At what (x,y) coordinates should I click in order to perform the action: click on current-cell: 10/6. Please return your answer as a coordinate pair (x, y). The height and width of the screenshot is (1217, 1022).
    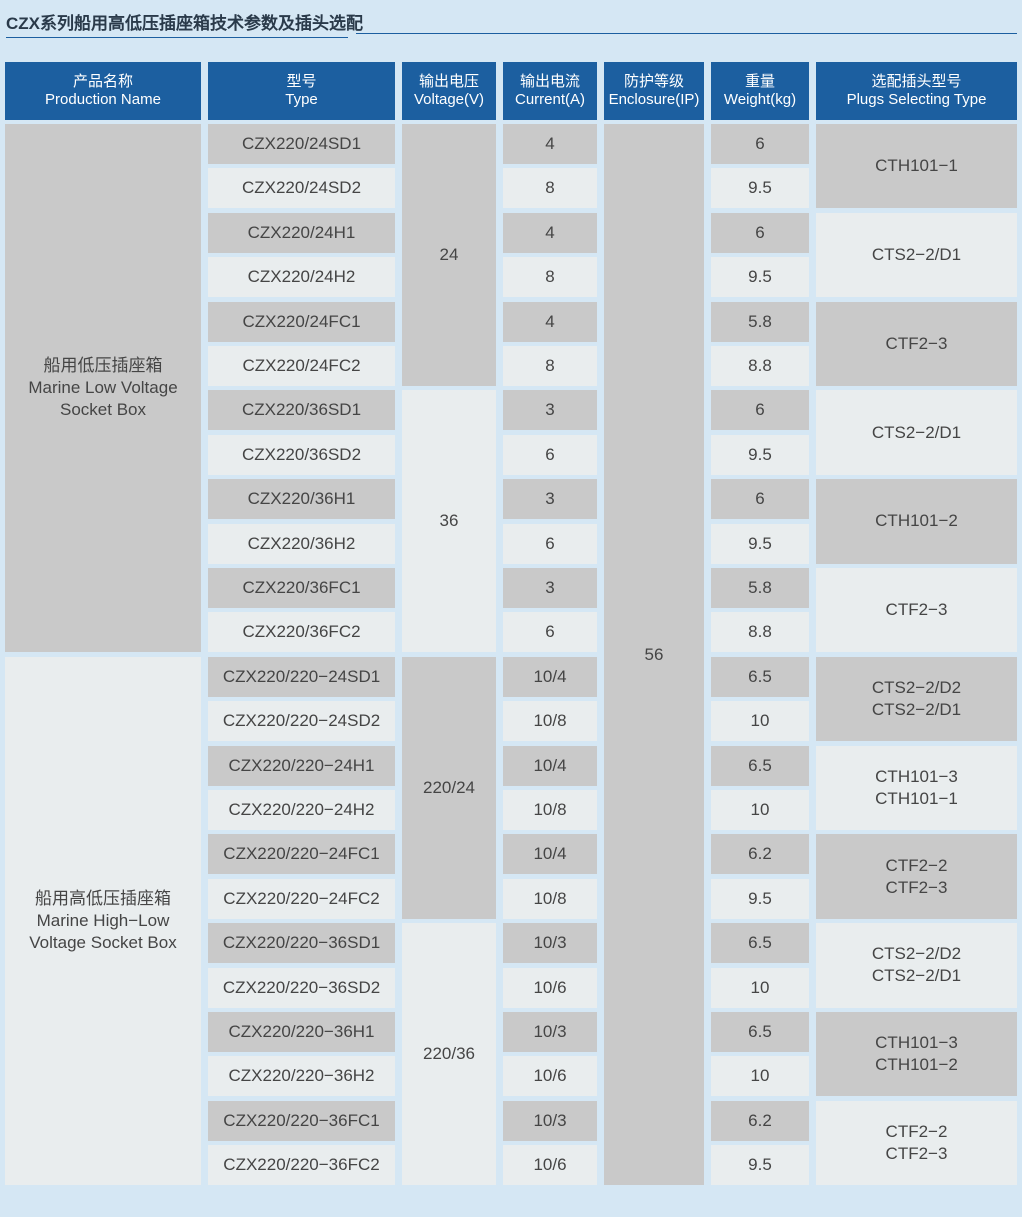
    Looking at the image, I should click on (550, 1165).